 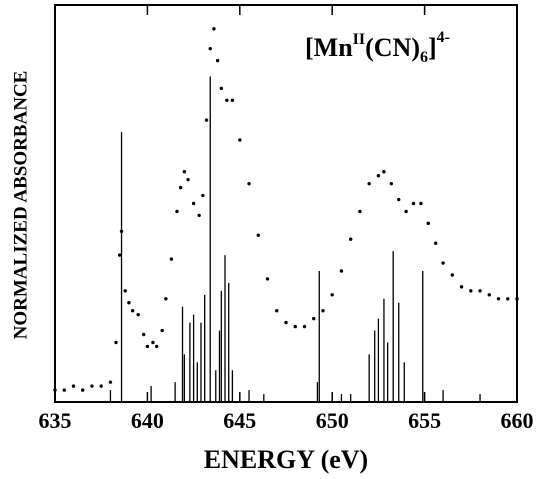 I want to click on annotation: [MnII(CN)6]4-, so click(x=377, y=47).